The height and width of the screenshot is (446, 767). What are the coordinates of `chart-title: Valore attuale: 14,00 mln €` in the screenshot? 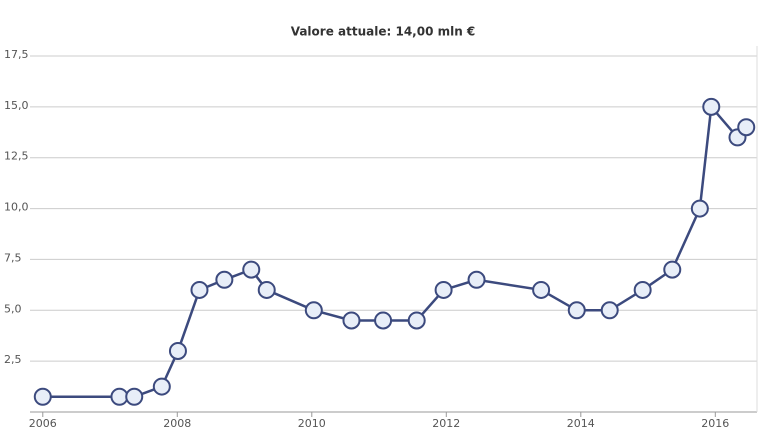 It's located at (383, 32).